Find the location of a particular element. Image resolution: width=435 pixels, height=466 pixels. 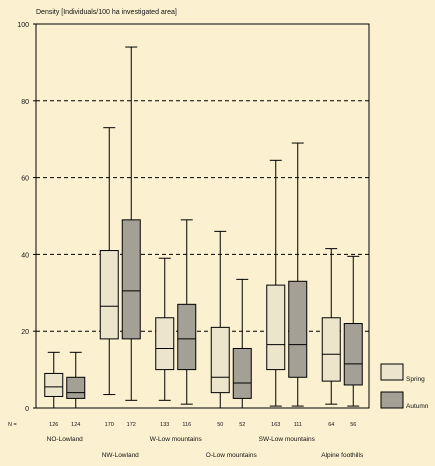

n-count: 56 is located at coordinates (353, 425).